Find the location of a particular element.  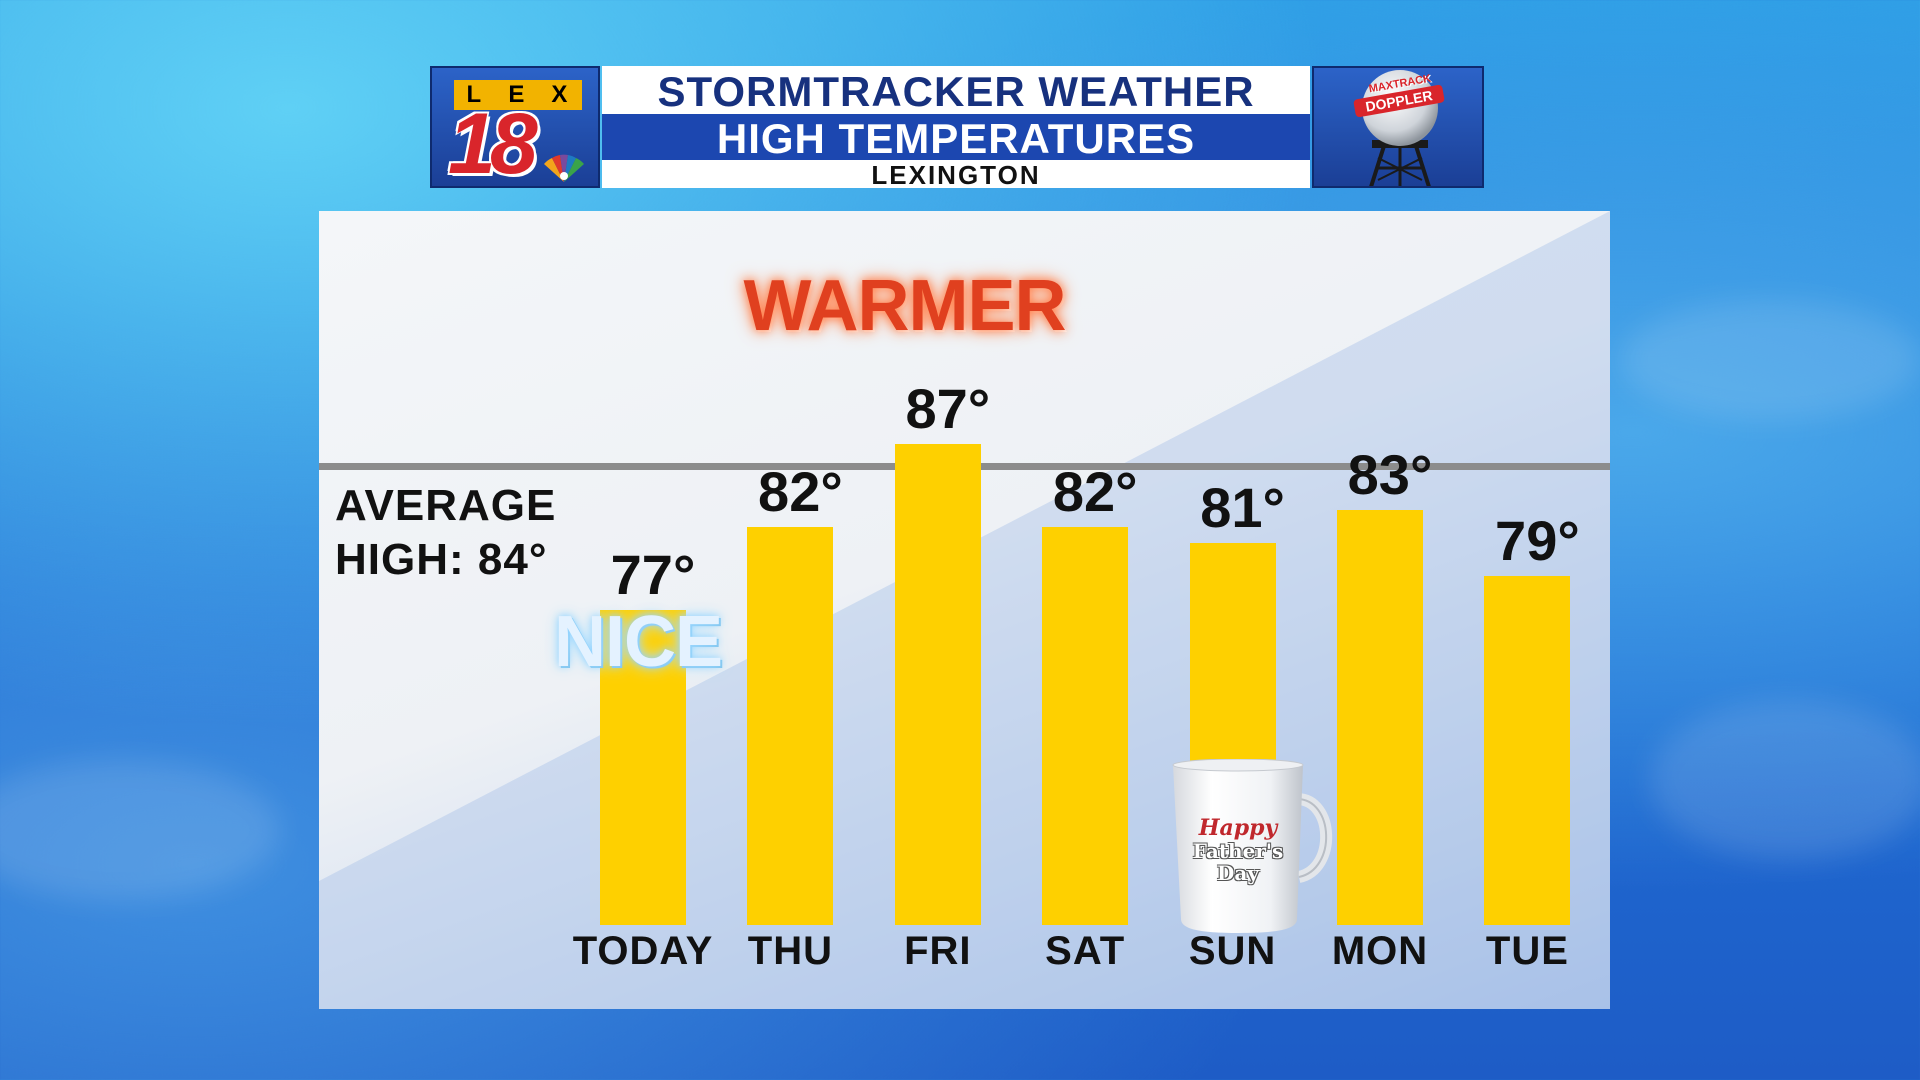

data-label-sun: 81° is located at coordinates (1242, 508).